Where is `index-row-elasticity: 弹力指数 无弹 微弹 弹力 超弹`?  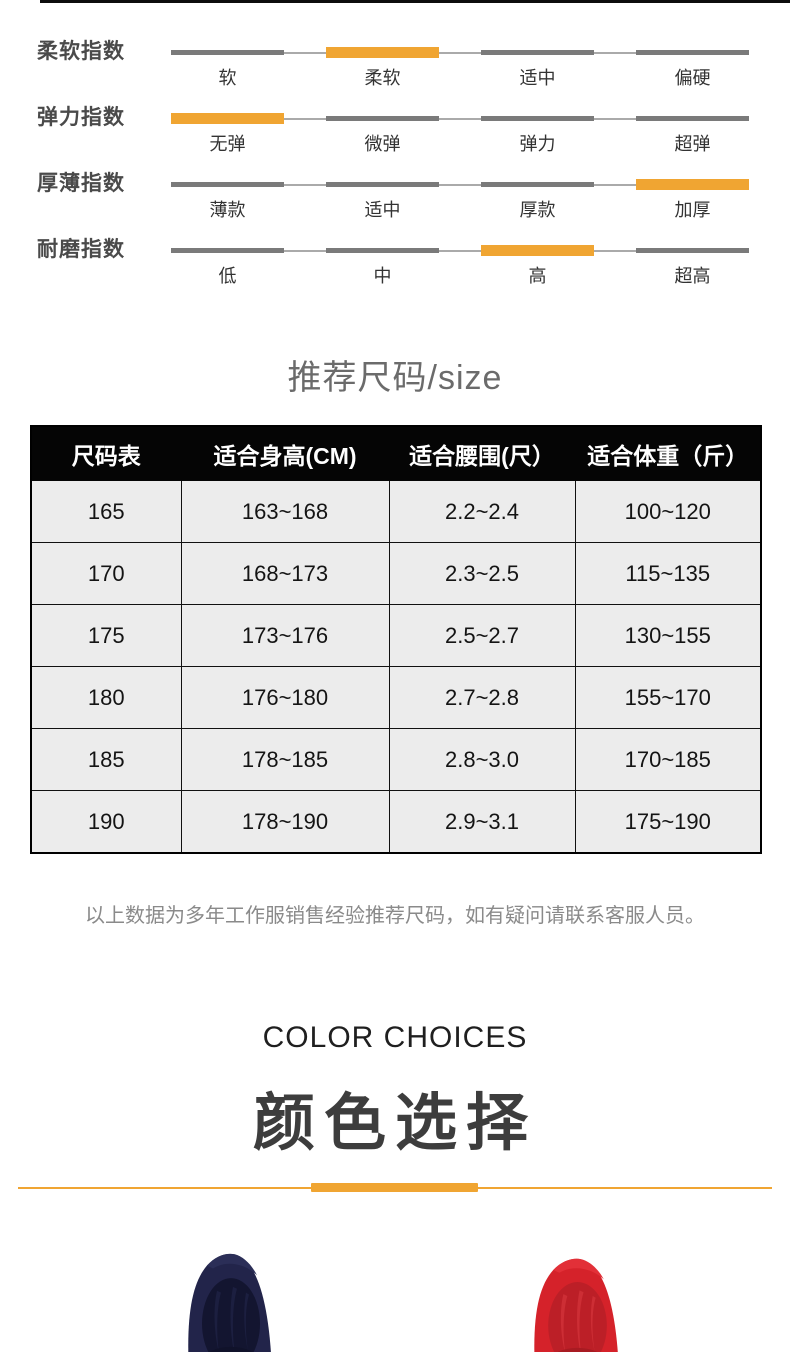 index-row-elasticity: 弹力指数 无弹 微弹 弹力 超弹 is located at coordinates (395, 120).